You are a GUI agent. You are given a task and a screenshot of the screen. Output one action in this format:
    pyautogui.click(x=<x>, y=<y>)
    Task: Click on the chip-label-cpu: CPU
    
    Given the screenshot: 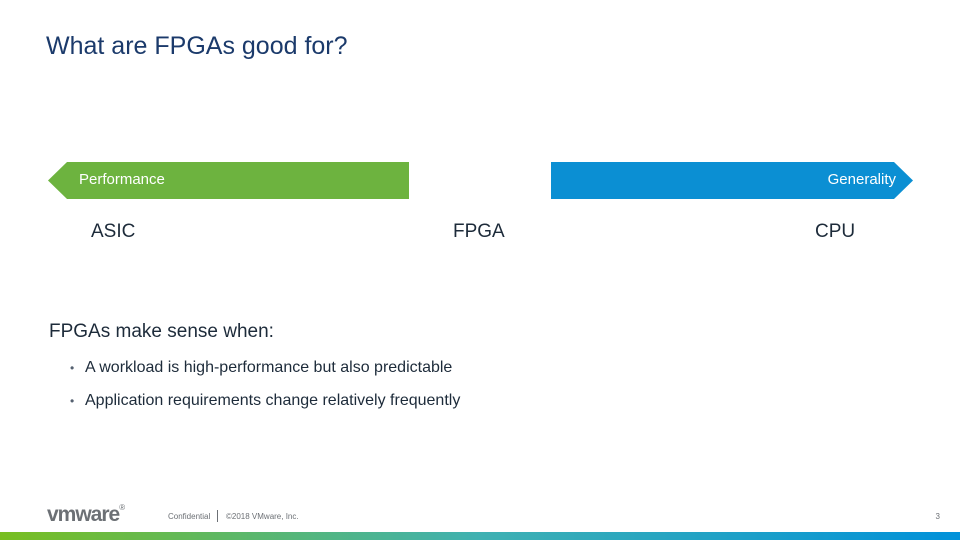 What is the action you would take?
    pyautogui.click(x=835, y=231)
    